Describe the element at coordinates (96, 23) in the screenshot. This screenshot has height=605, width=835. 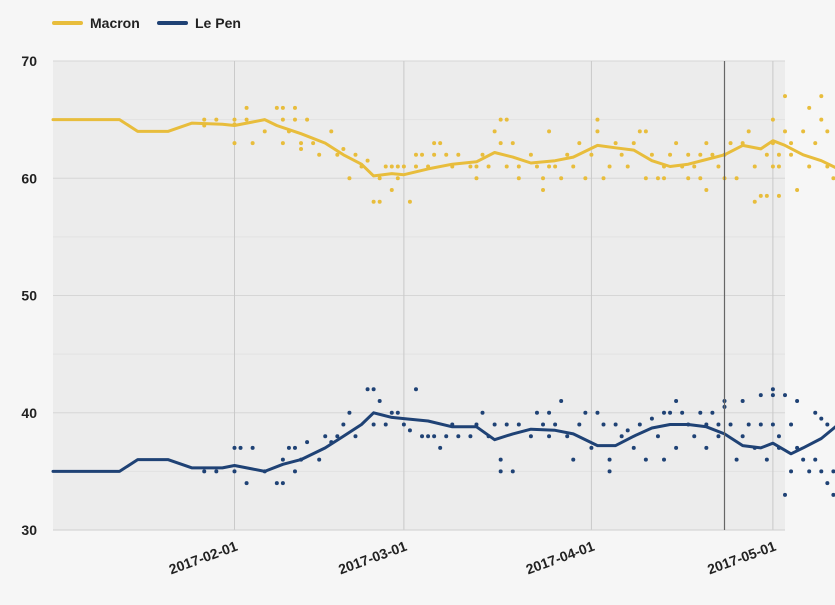
I see `legend-item-macron: Macron` at that location.